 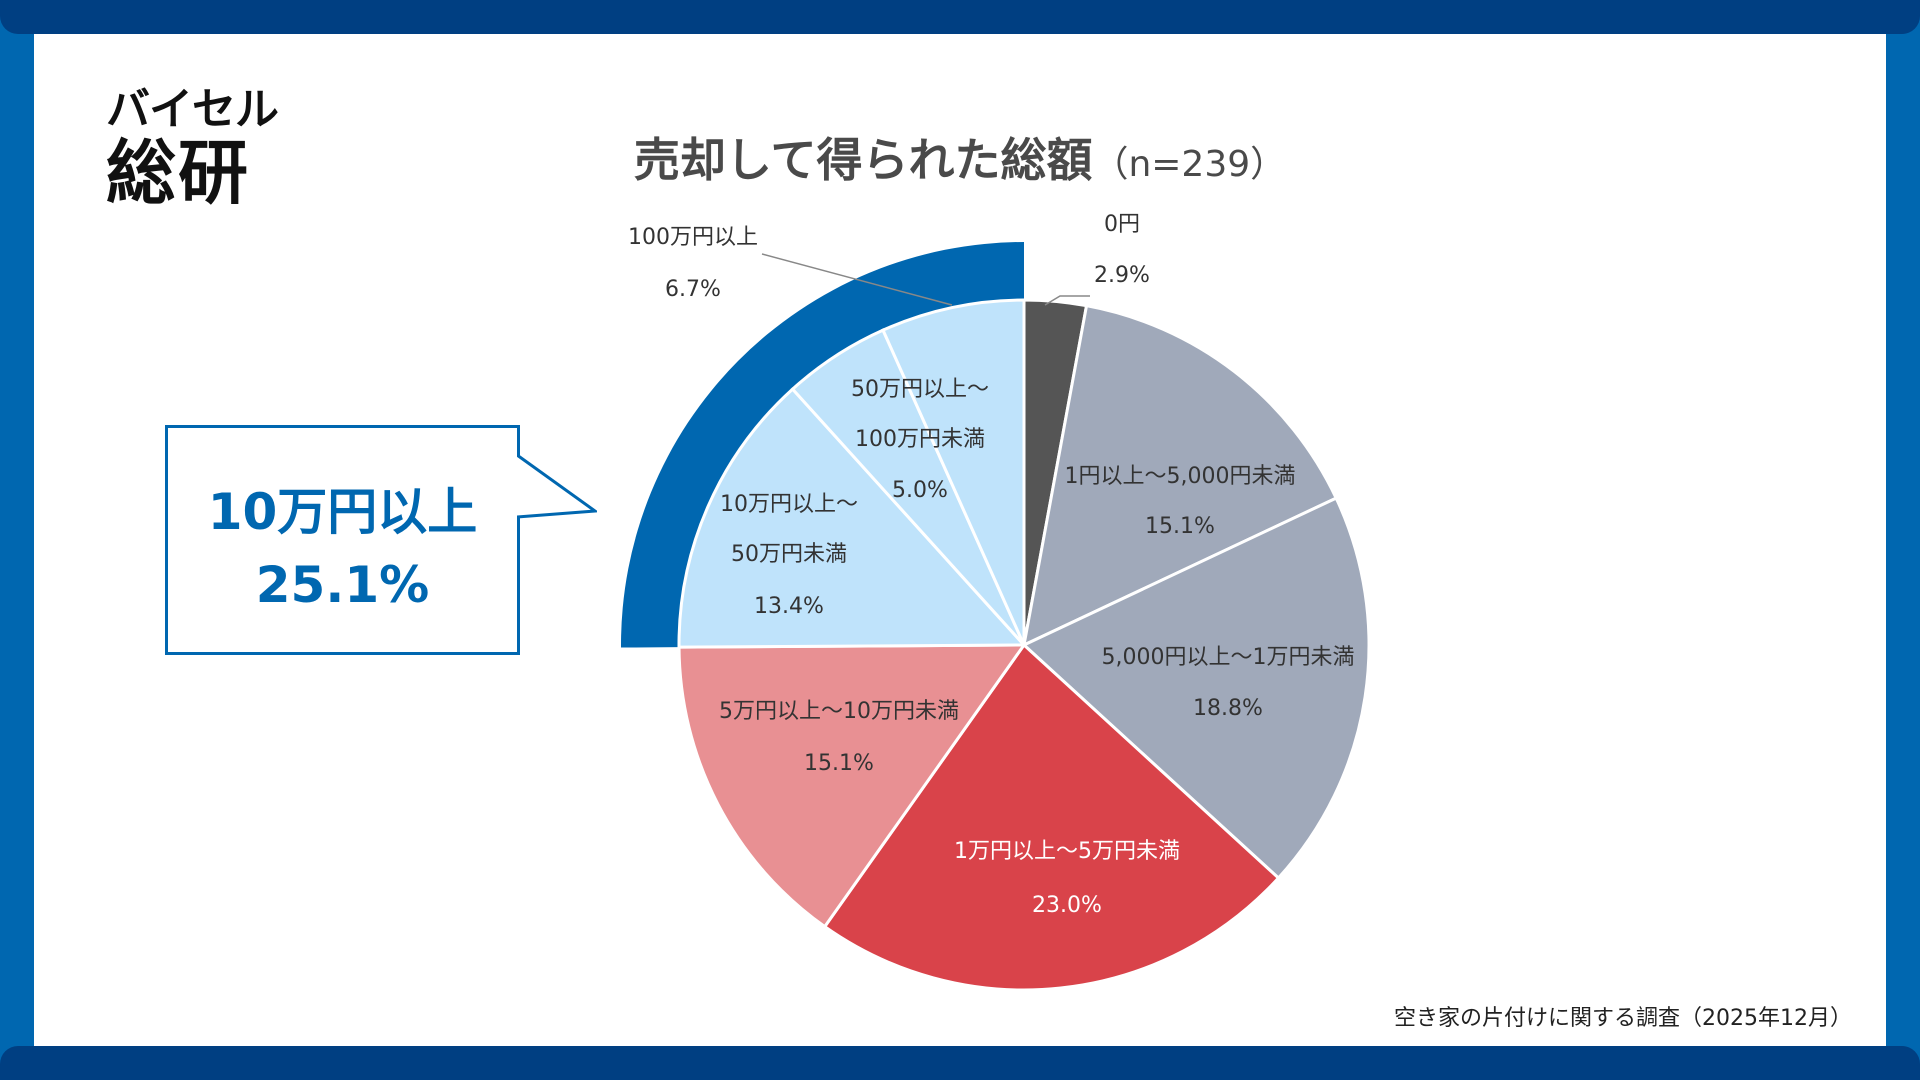 What do you see at coordinates (693, 237) in the screenshot?
I see `slice-label-7: 100万円以上` at bounding box center [693, 237].